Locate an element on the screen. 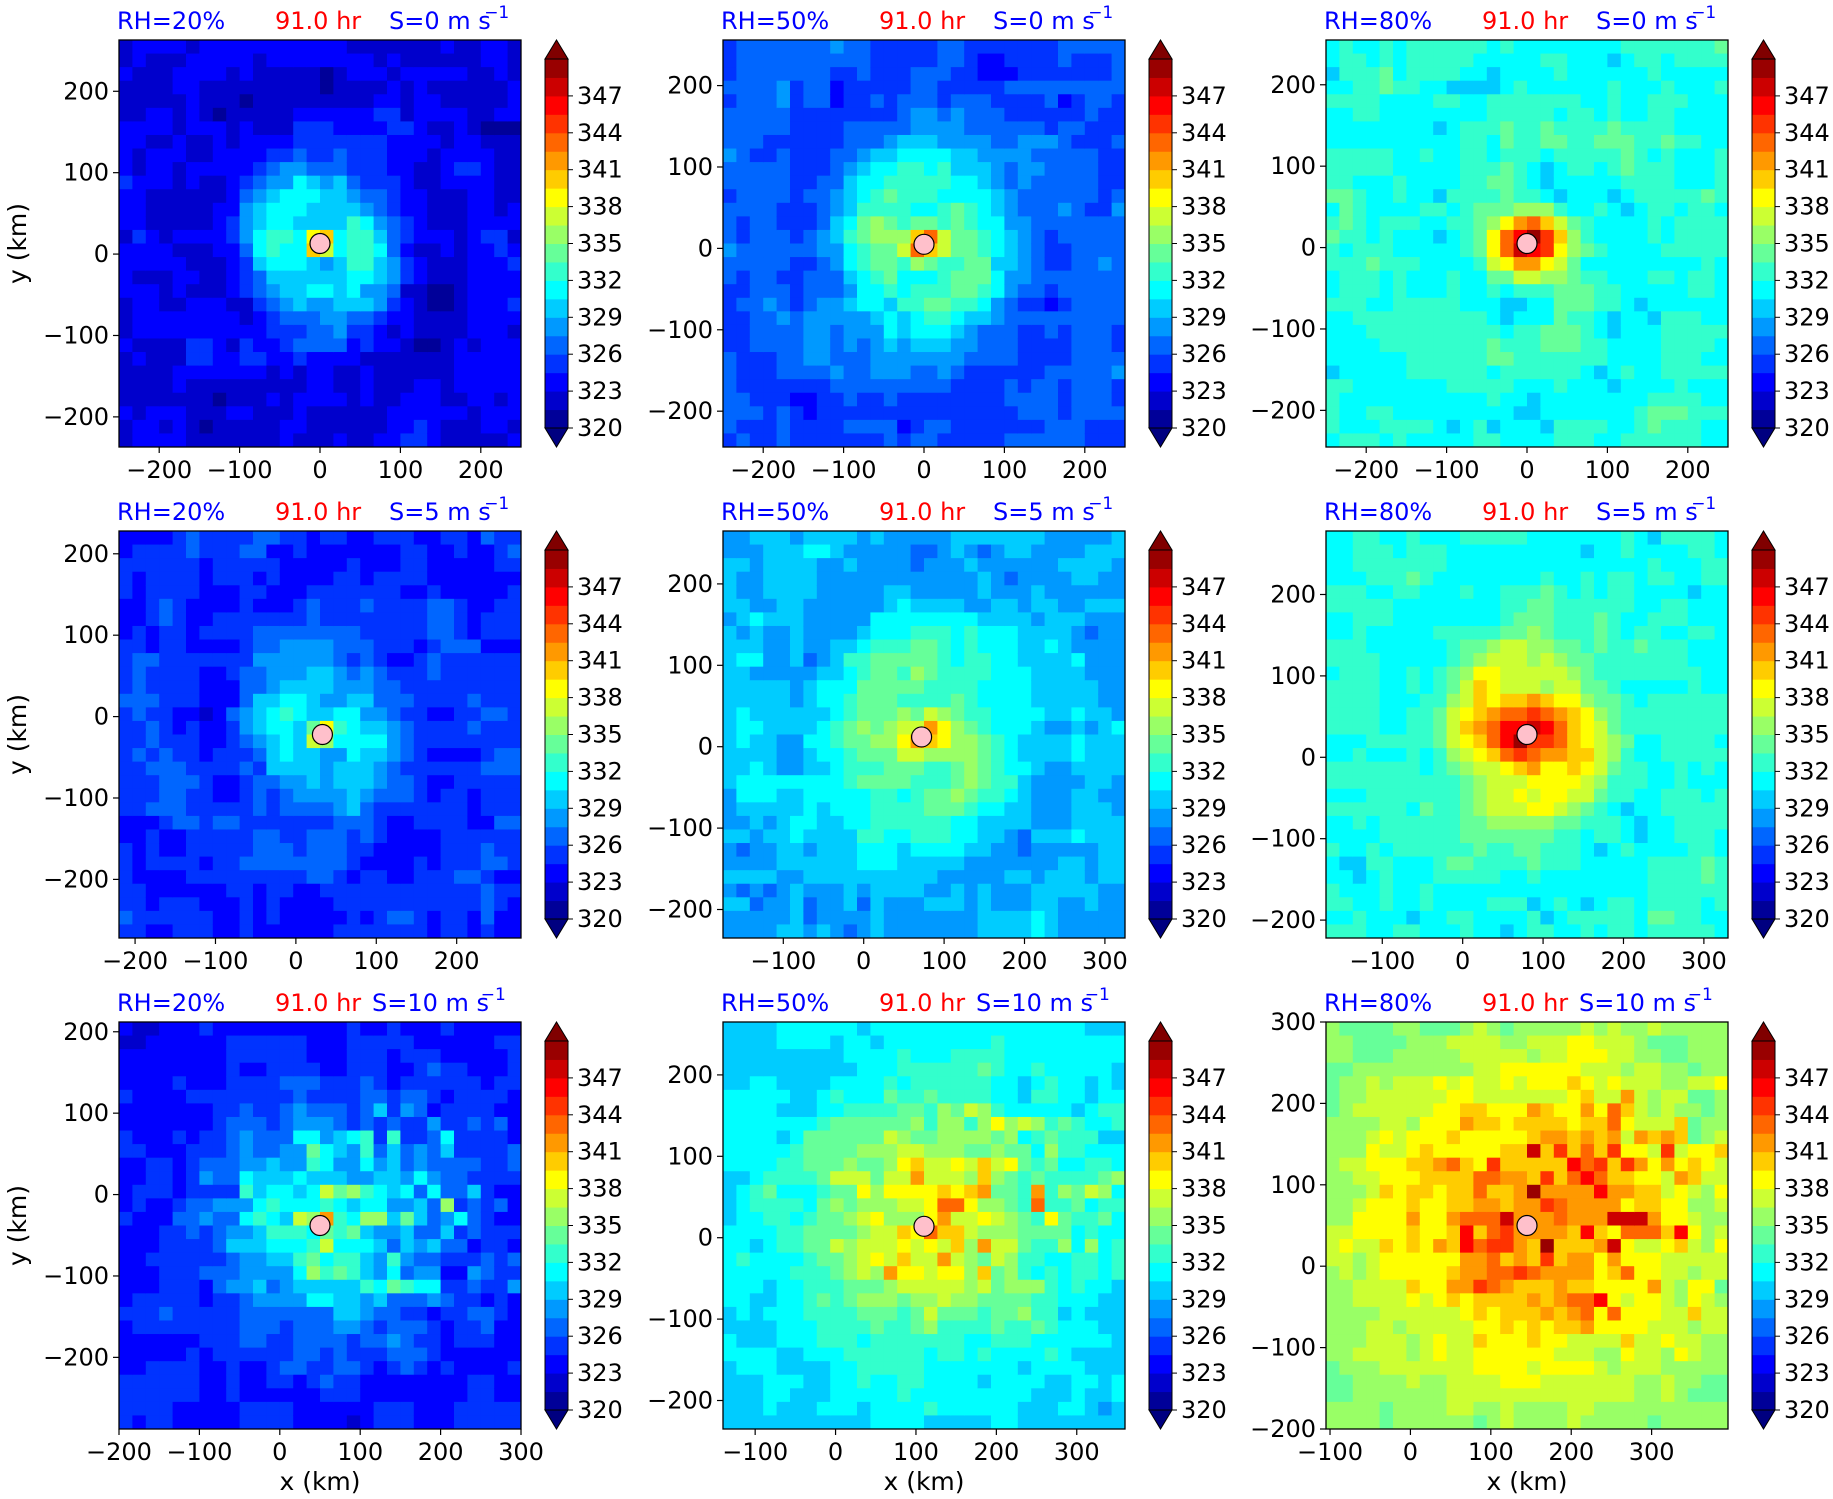 The height and width of the screenshot is (1499, 1833). colorbar-tick-label: 323 is located at coordinates (600, 882).